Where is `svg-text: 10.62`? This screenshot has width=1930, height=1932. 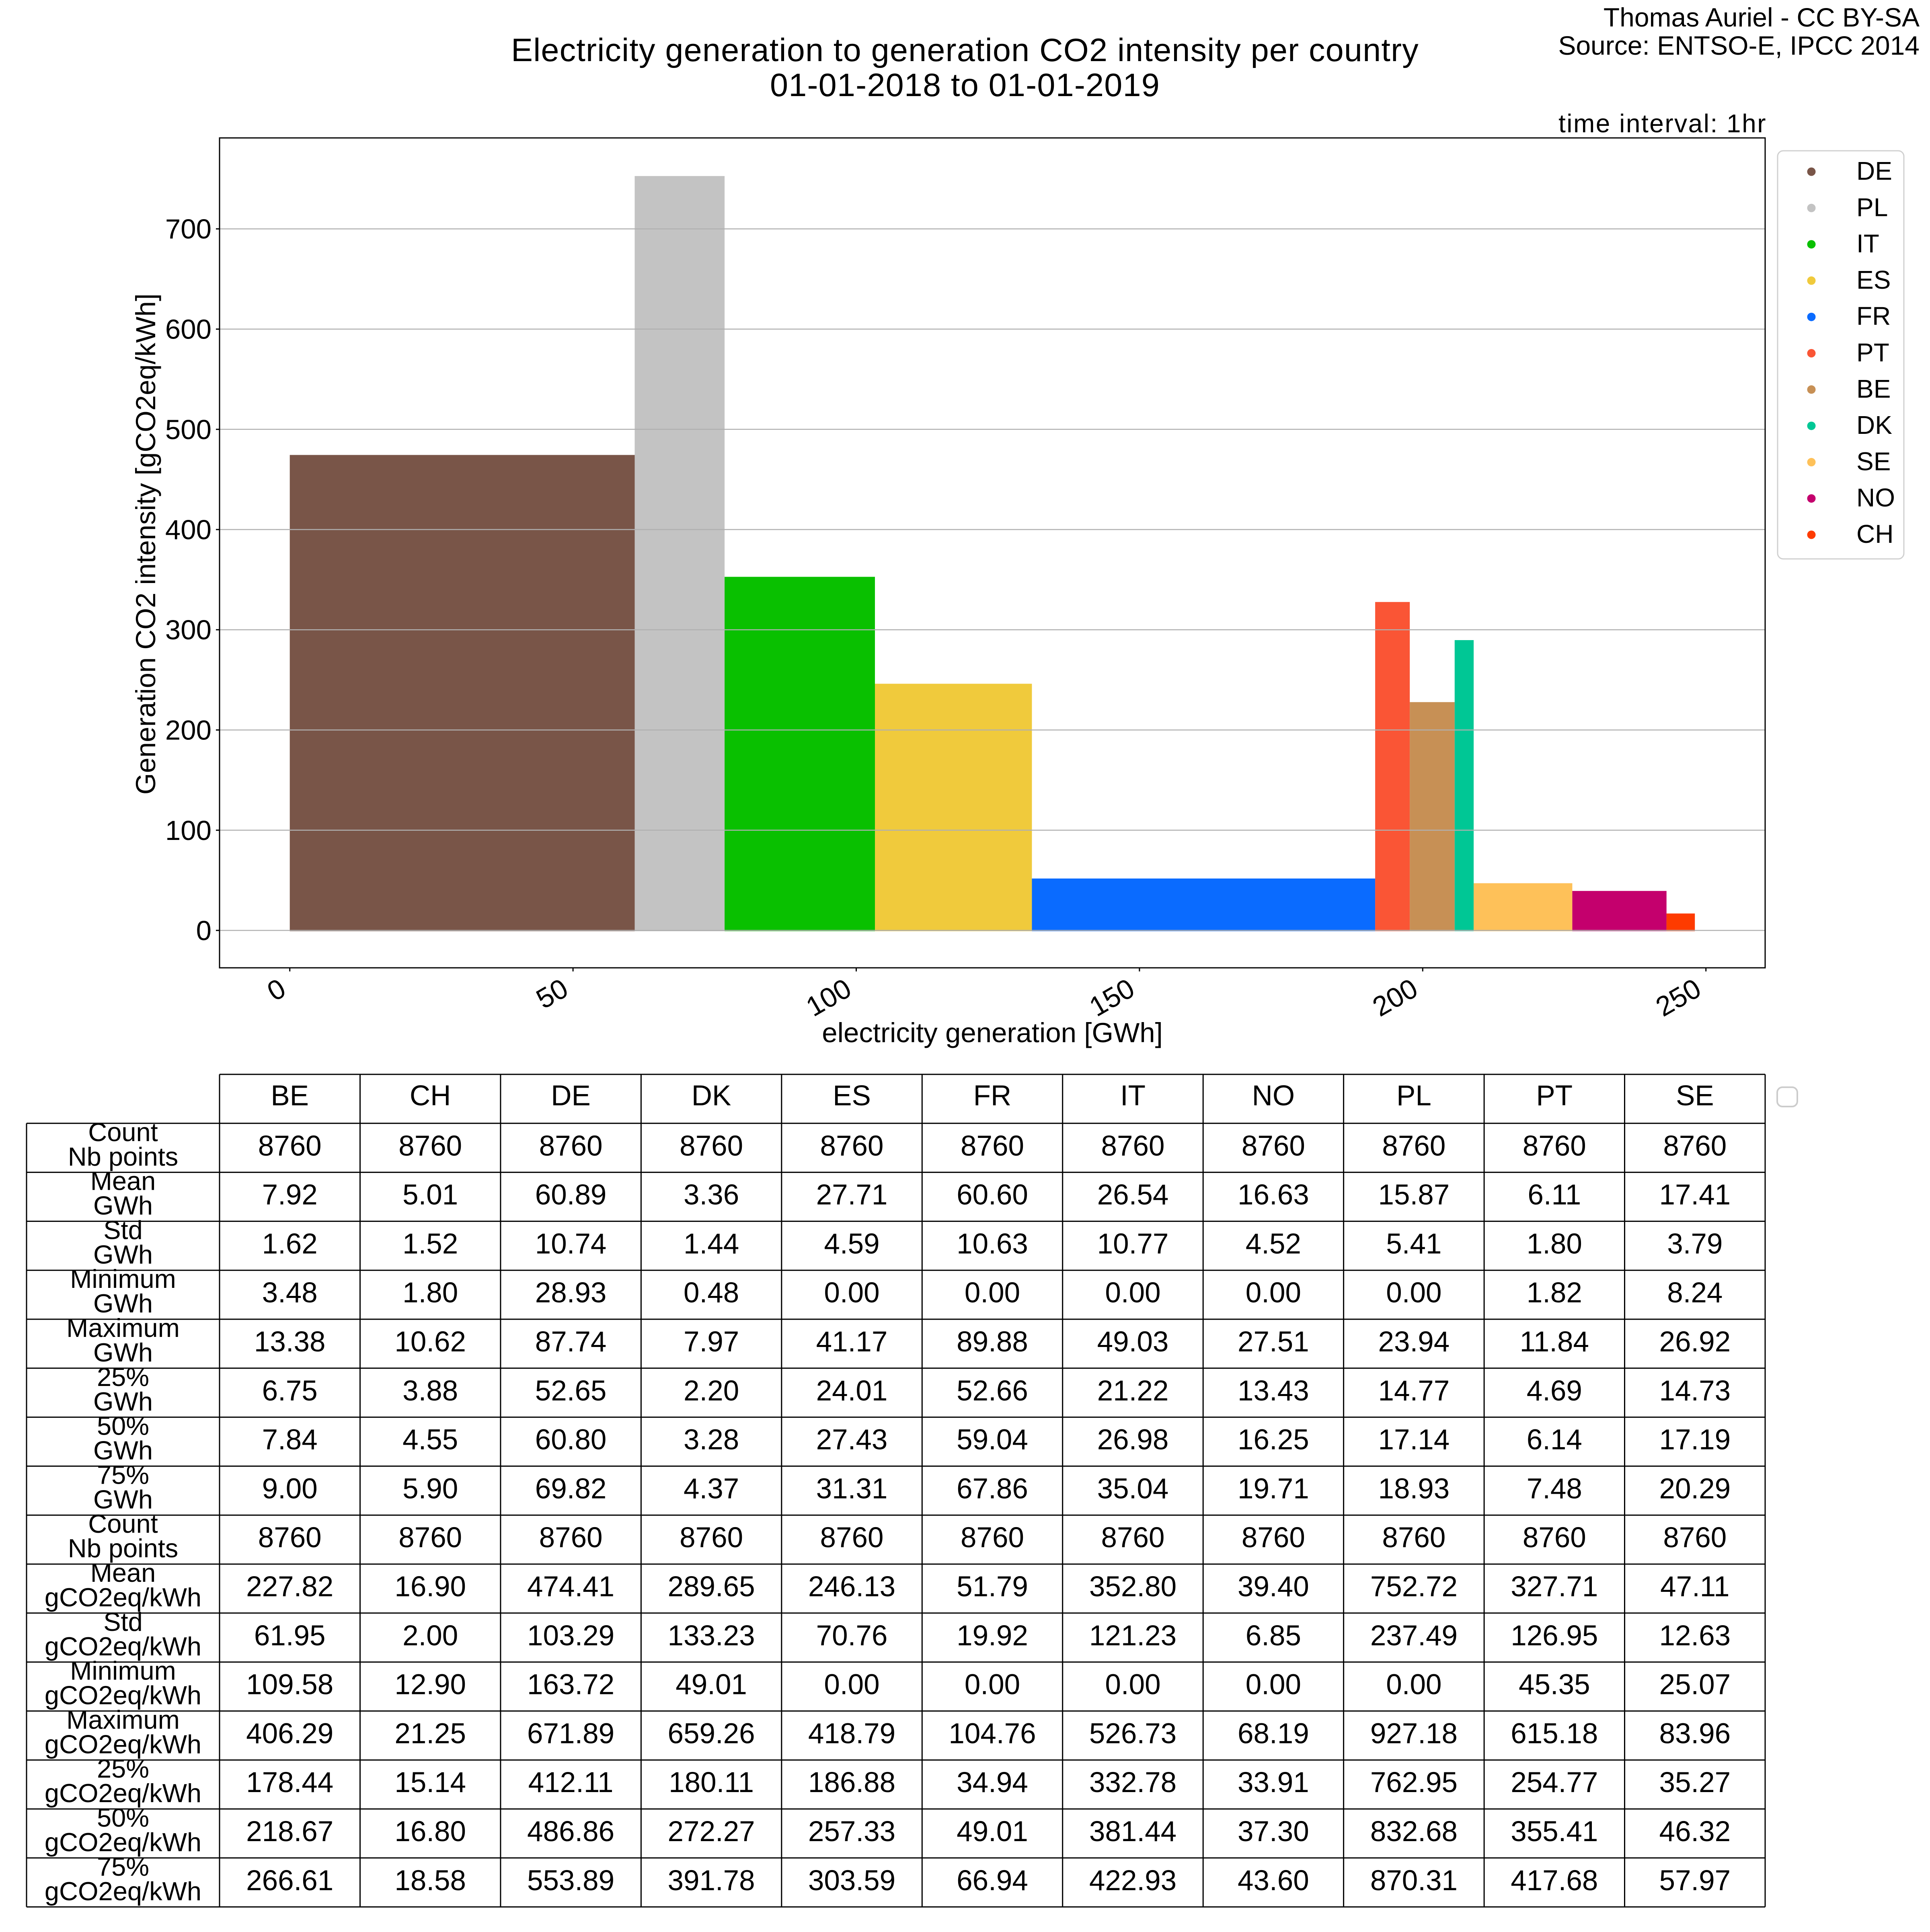
svg-text: 10.62 is located at coordinates (430, 1342).